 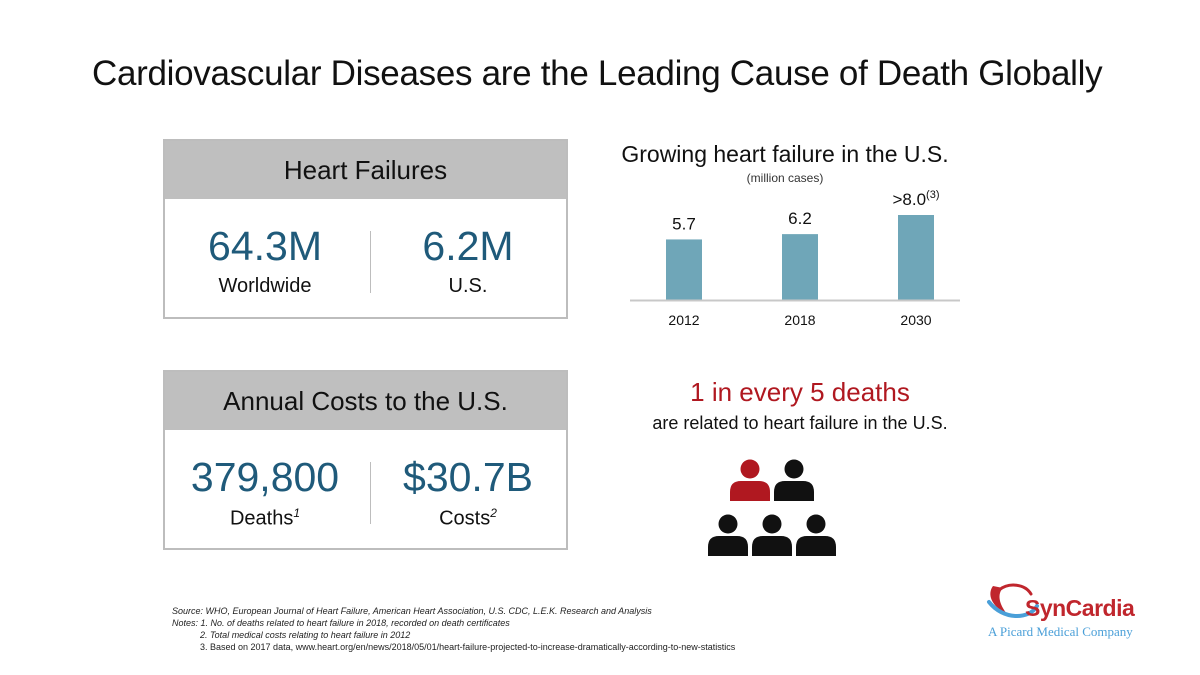 What do you see at coordinates (915, 199) in the screenshot?
I see `data-label-2030: >8.0(3)` at bounding box center [915, 199].